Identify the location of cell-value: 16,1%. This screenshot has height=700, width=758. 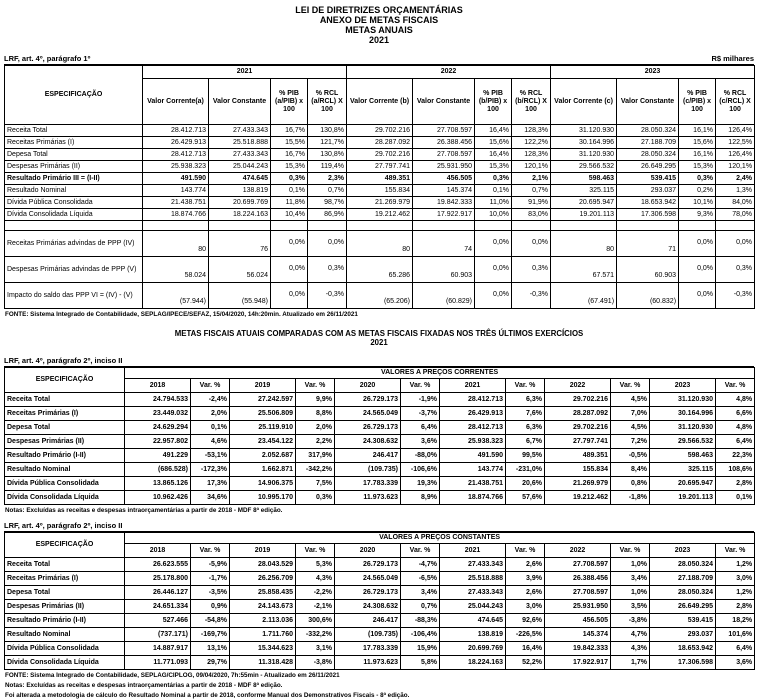
(697, 154).